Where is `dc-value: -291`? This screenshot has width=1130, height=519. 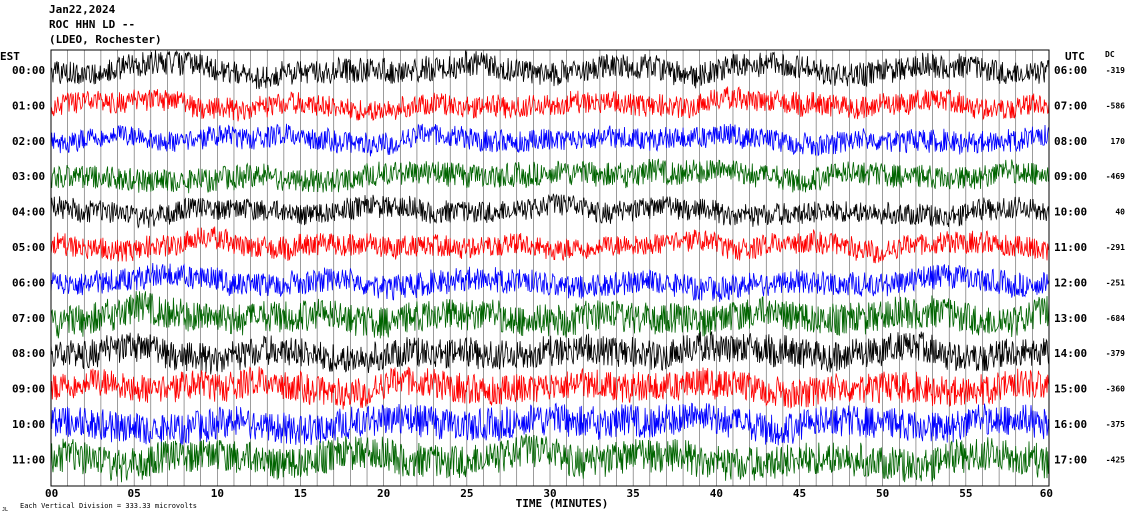
dc-value: -291 is located at coordinates (1115, 247).